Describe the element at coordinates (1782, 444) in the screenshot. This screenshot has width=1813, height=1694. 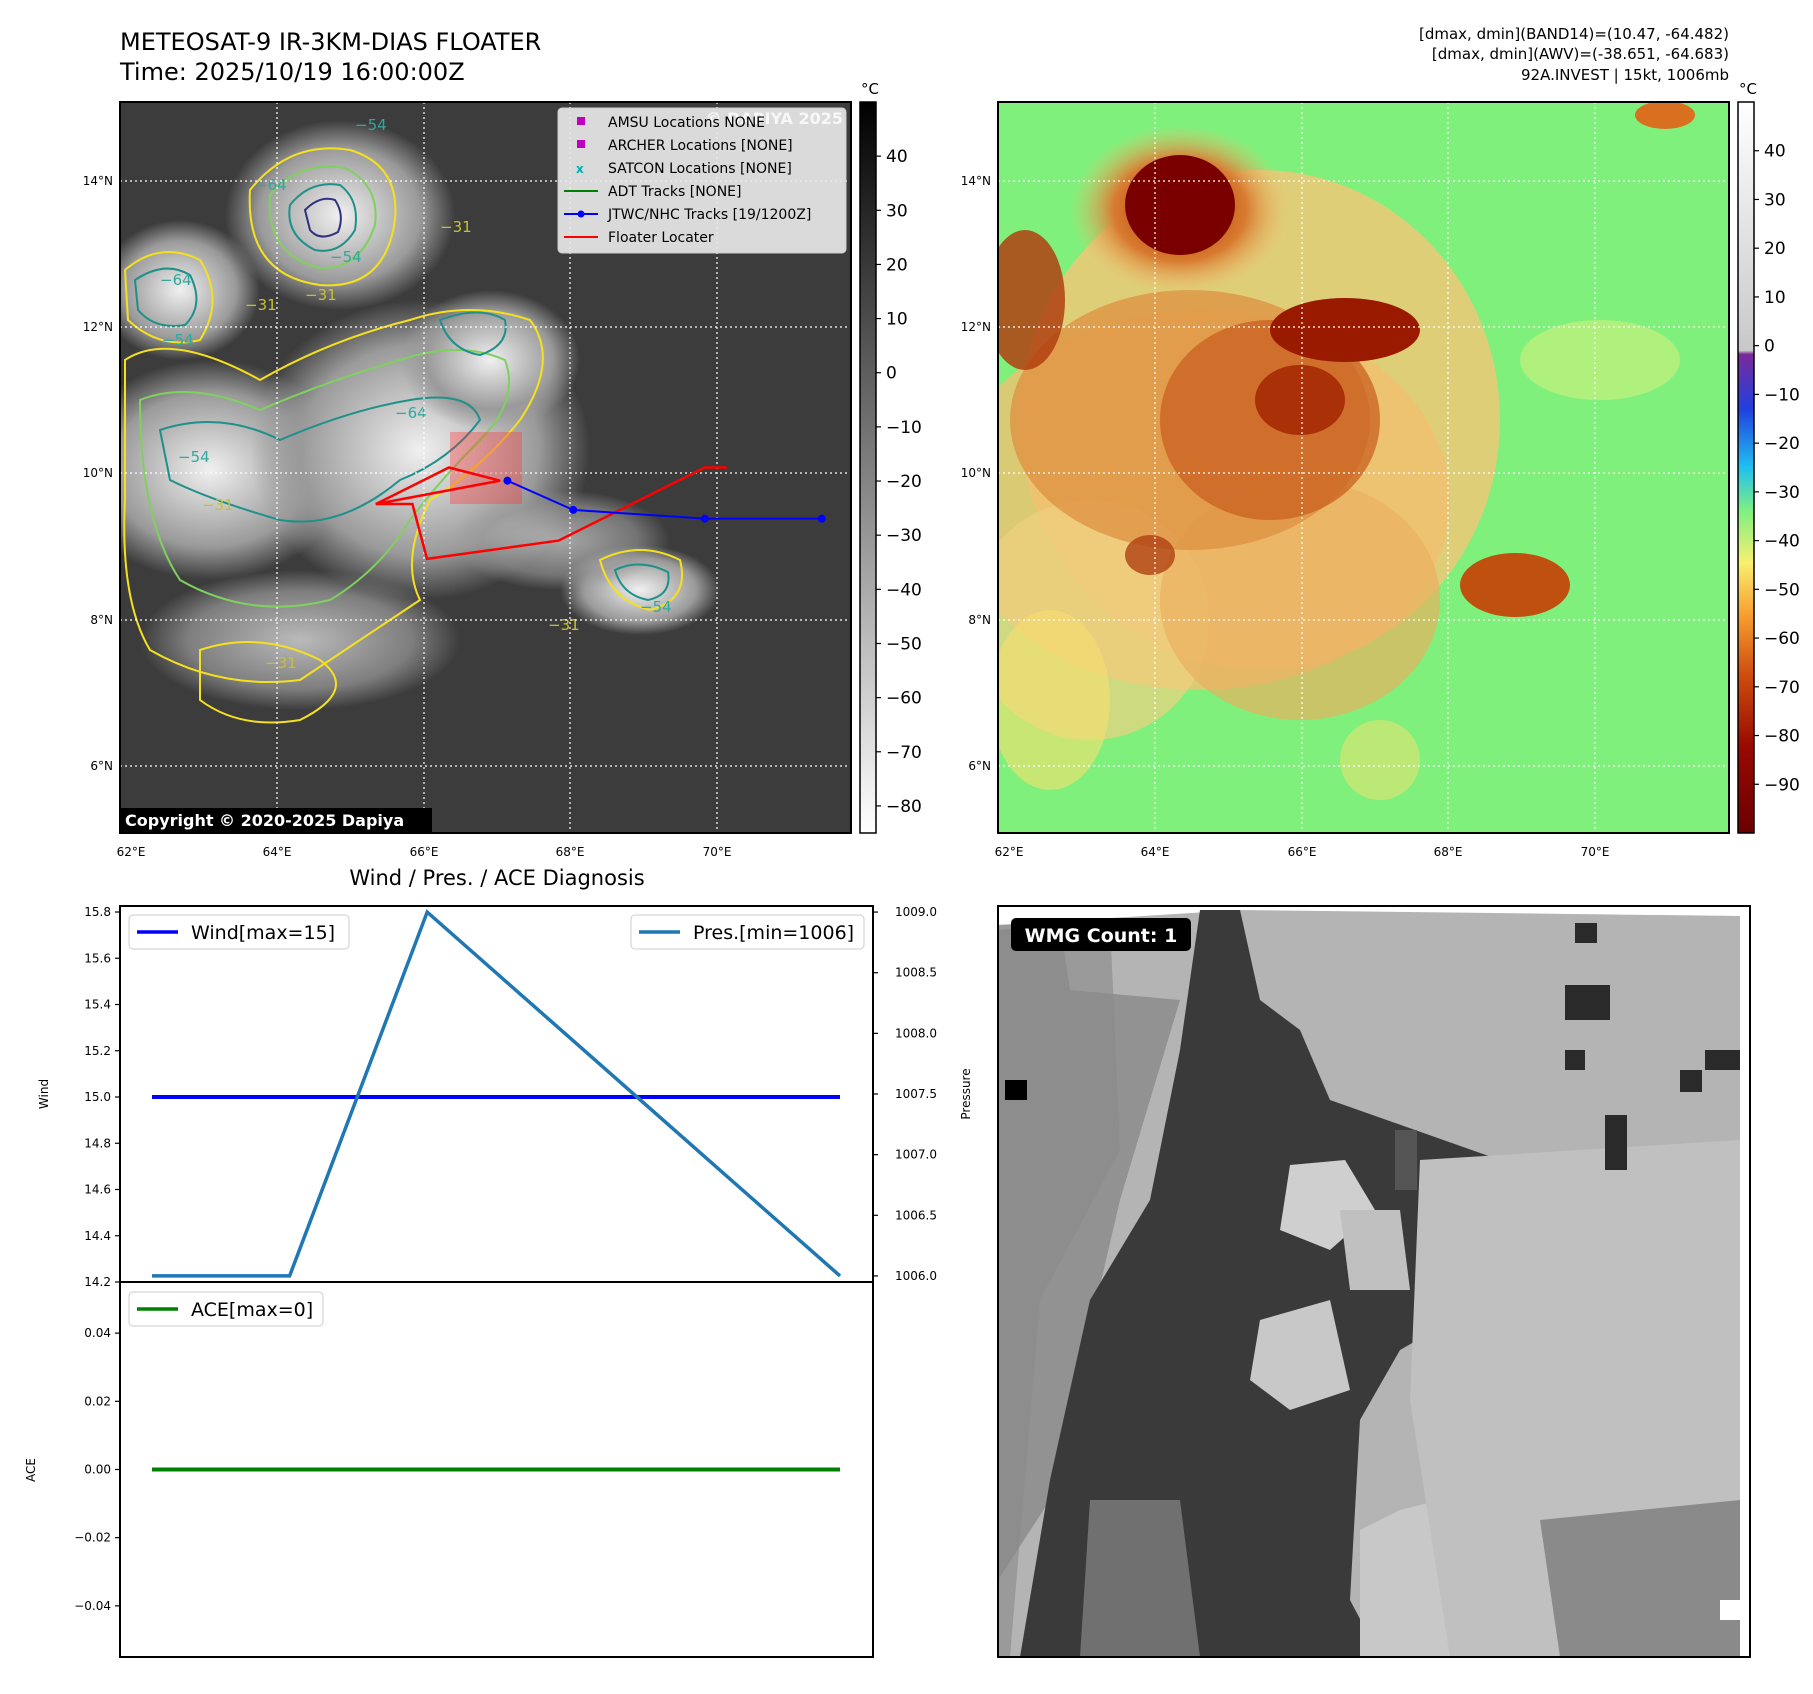
I see `awv-colorbar-tick-label: −20` at that location.